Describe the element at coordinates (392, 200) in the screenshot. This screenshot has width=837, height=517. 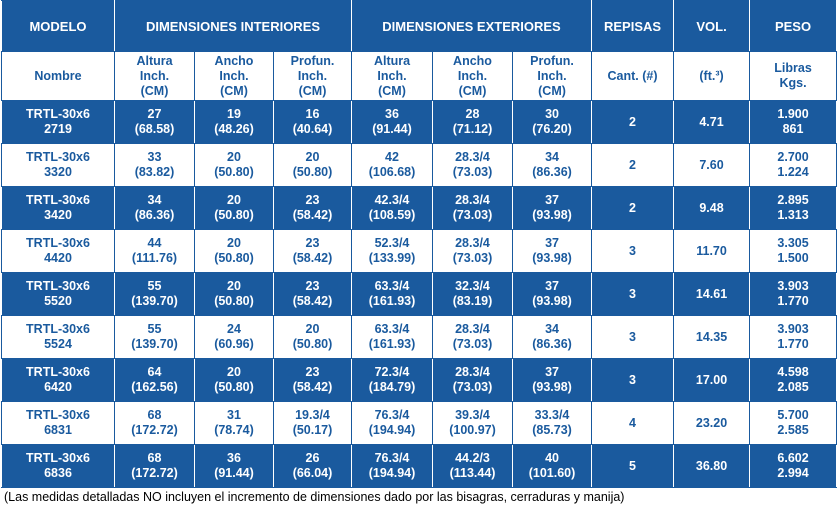
I see `cell-line: 42.3/4` at that location.